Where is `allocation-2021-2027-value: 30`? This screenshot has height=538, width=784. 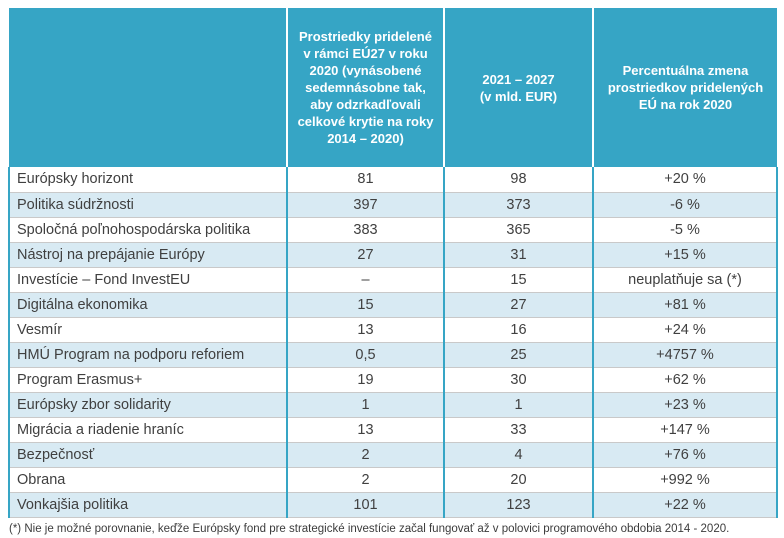
allocation-2021-2027-value: 30 is located at coordinates (518, 379).